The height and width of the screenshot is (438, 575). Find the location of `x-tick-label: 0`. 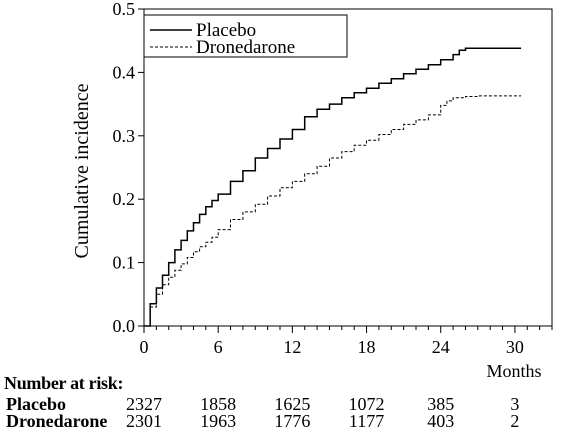

x-tick-label: 0 is located at coordinates (144, 347).